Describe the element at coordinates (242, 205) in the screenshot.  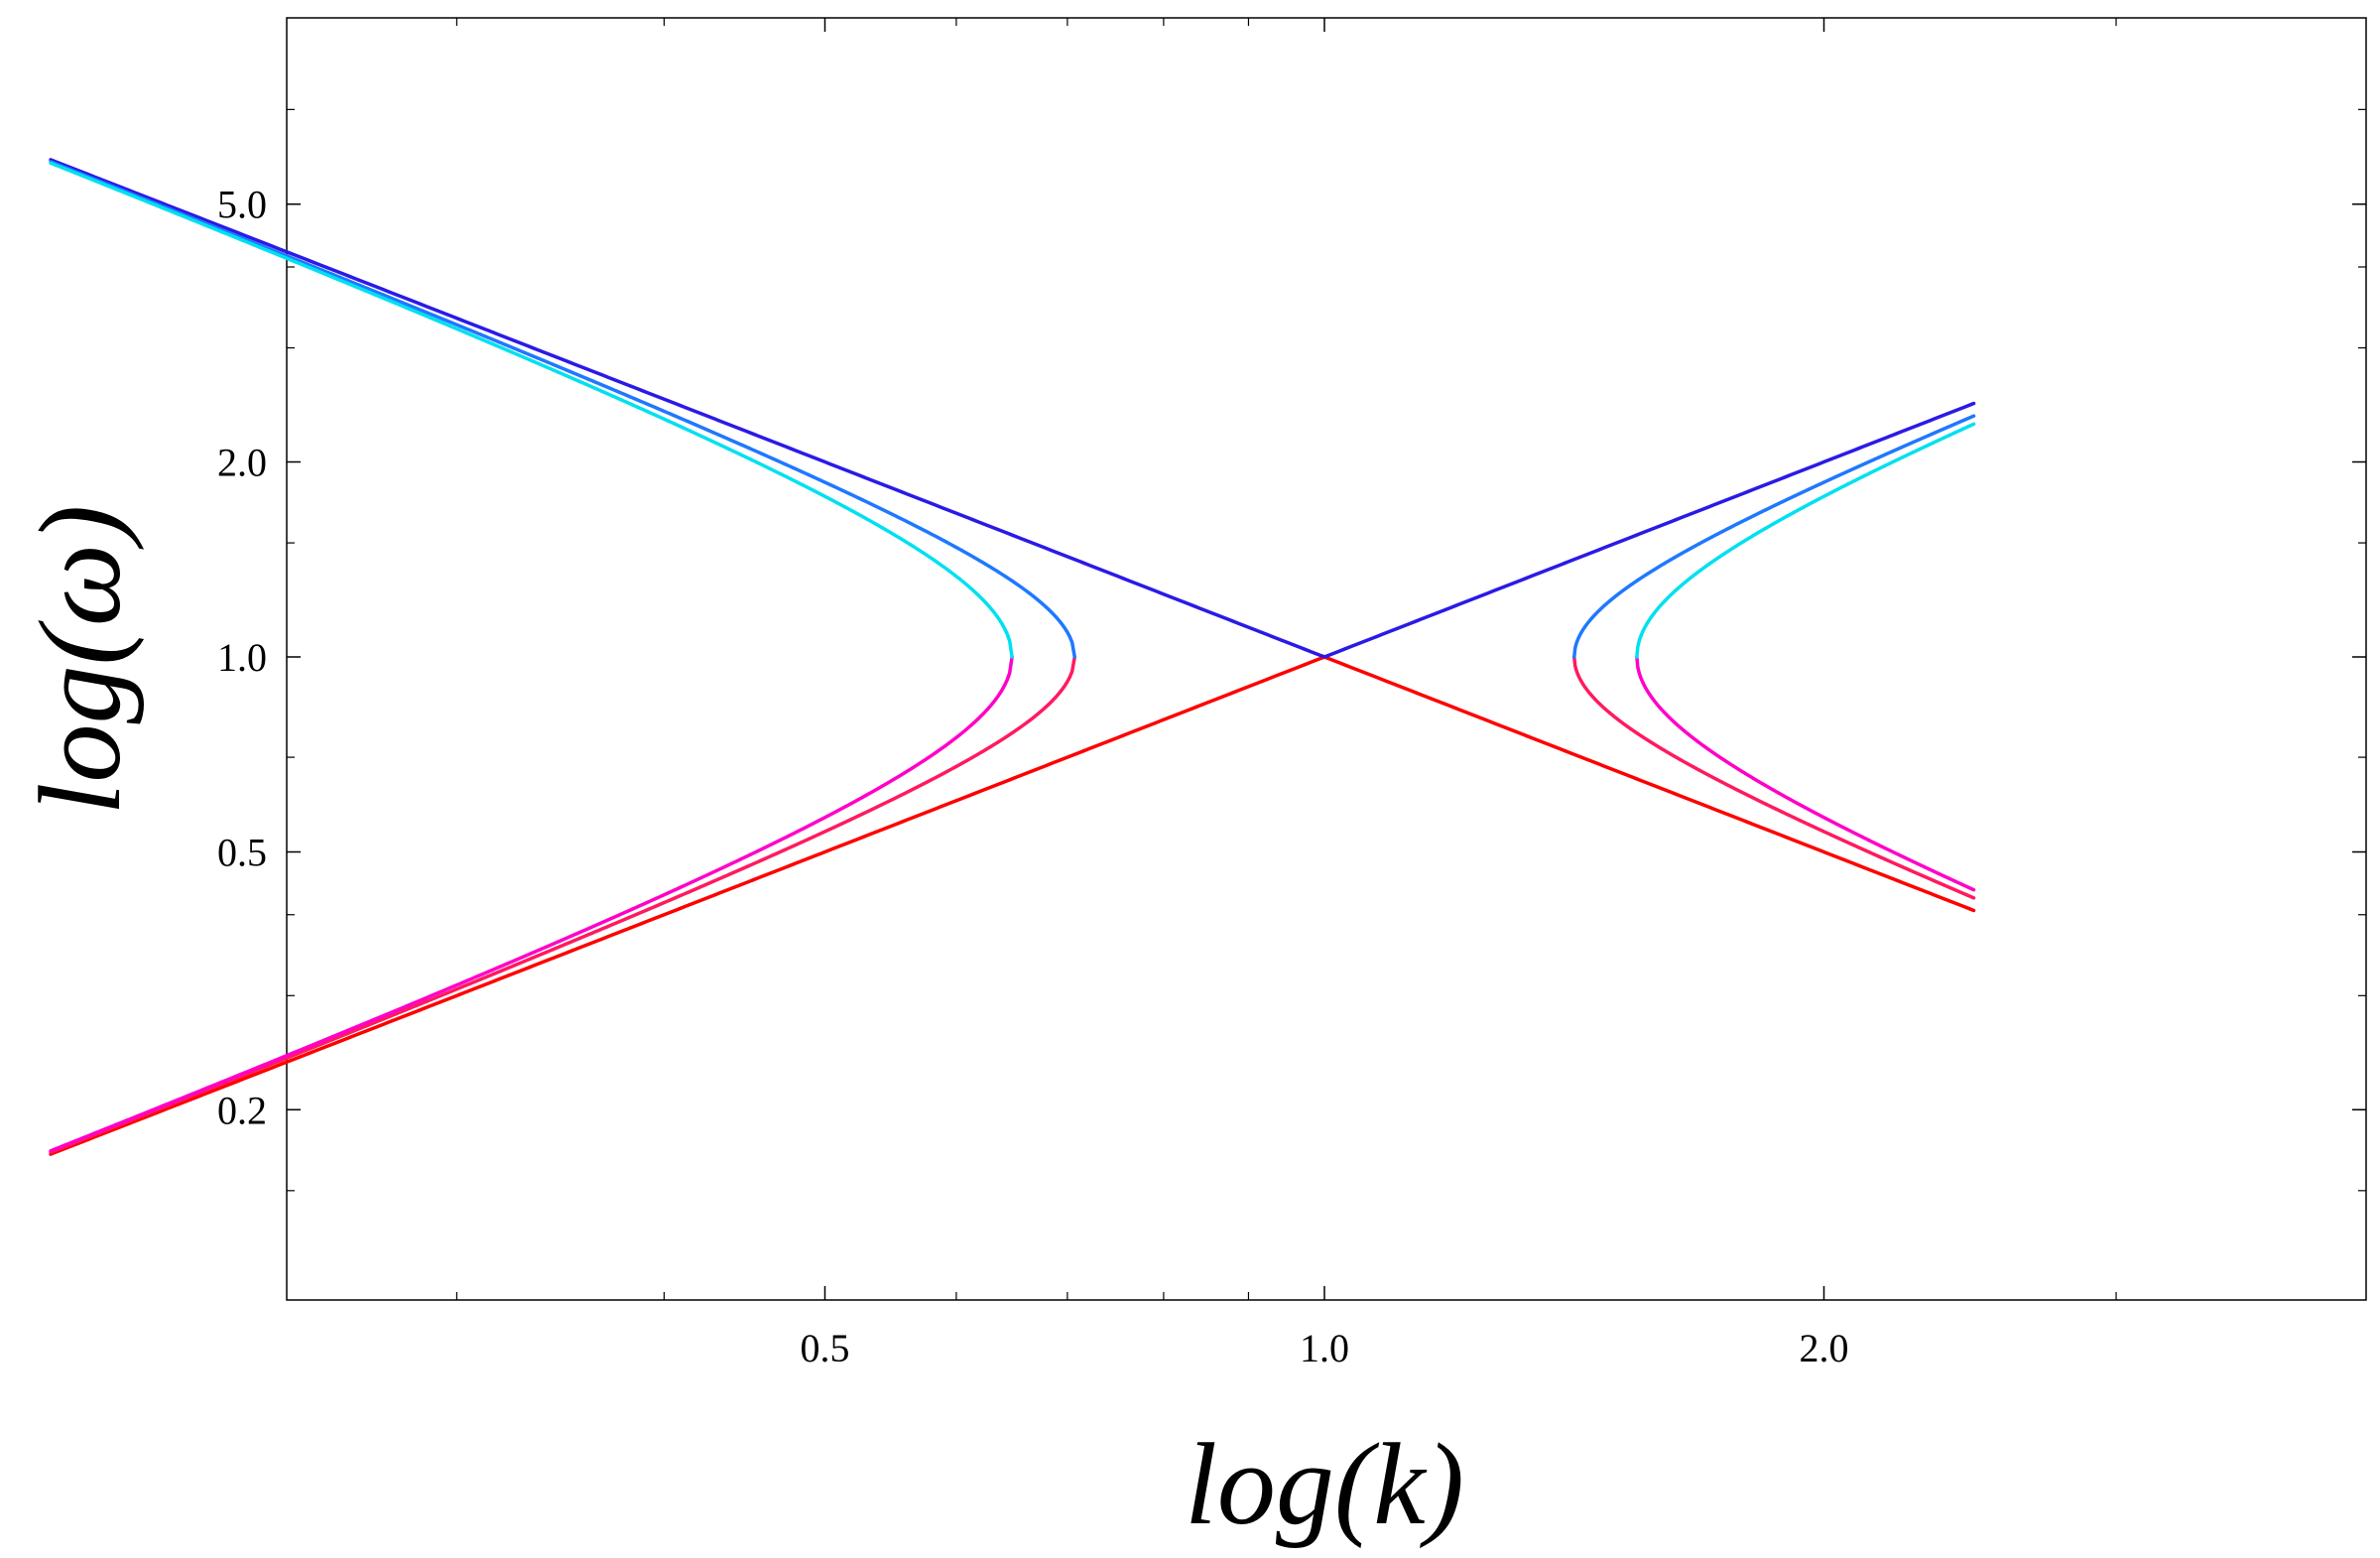
I see `y-tick-label-4: 5.0` at that location.